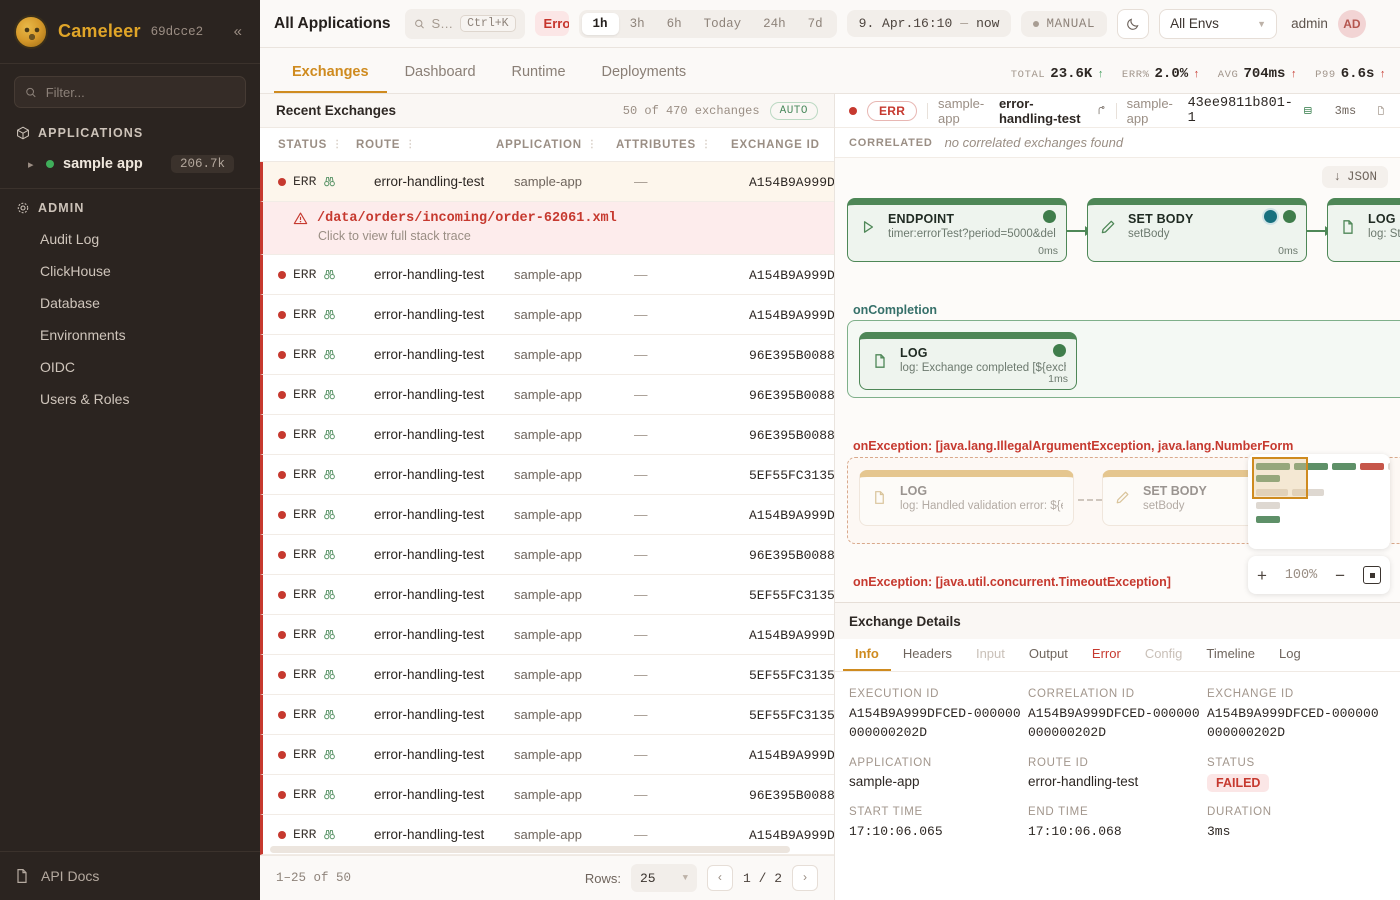 This screenshot has width=1400, height=900. Describe the element at coordinates (600, 23) in the screenshot. I see `time-range-1h: 1h` at that location.